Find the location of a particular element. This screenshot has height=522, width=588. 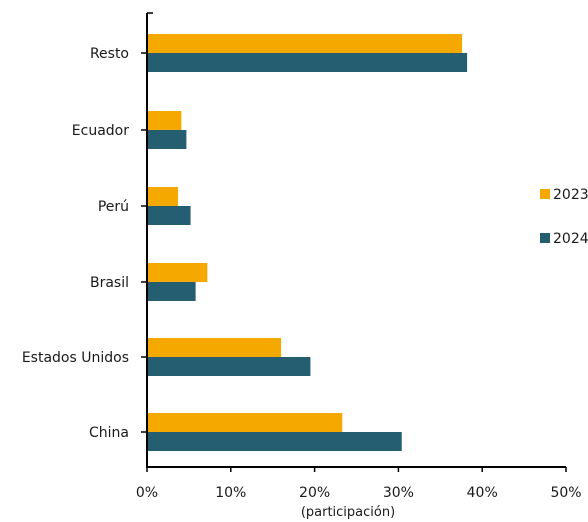

x-tick-label: 20% is located at coordinates (314, 493).